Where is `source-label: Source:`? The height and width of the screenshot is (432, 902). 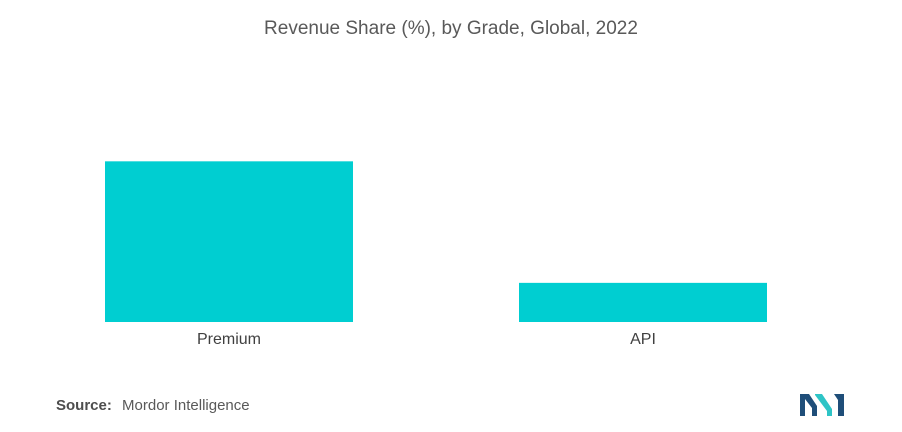
source-label: Source: is located at coordinates (84, 405).